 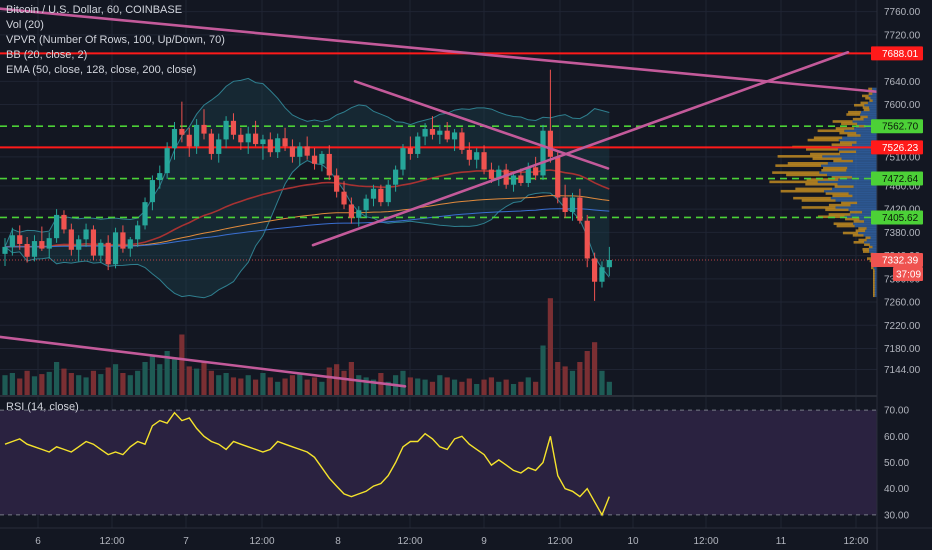 I want to click on legend-bb: BB (20, close, 2), so click(x=47, y=55).